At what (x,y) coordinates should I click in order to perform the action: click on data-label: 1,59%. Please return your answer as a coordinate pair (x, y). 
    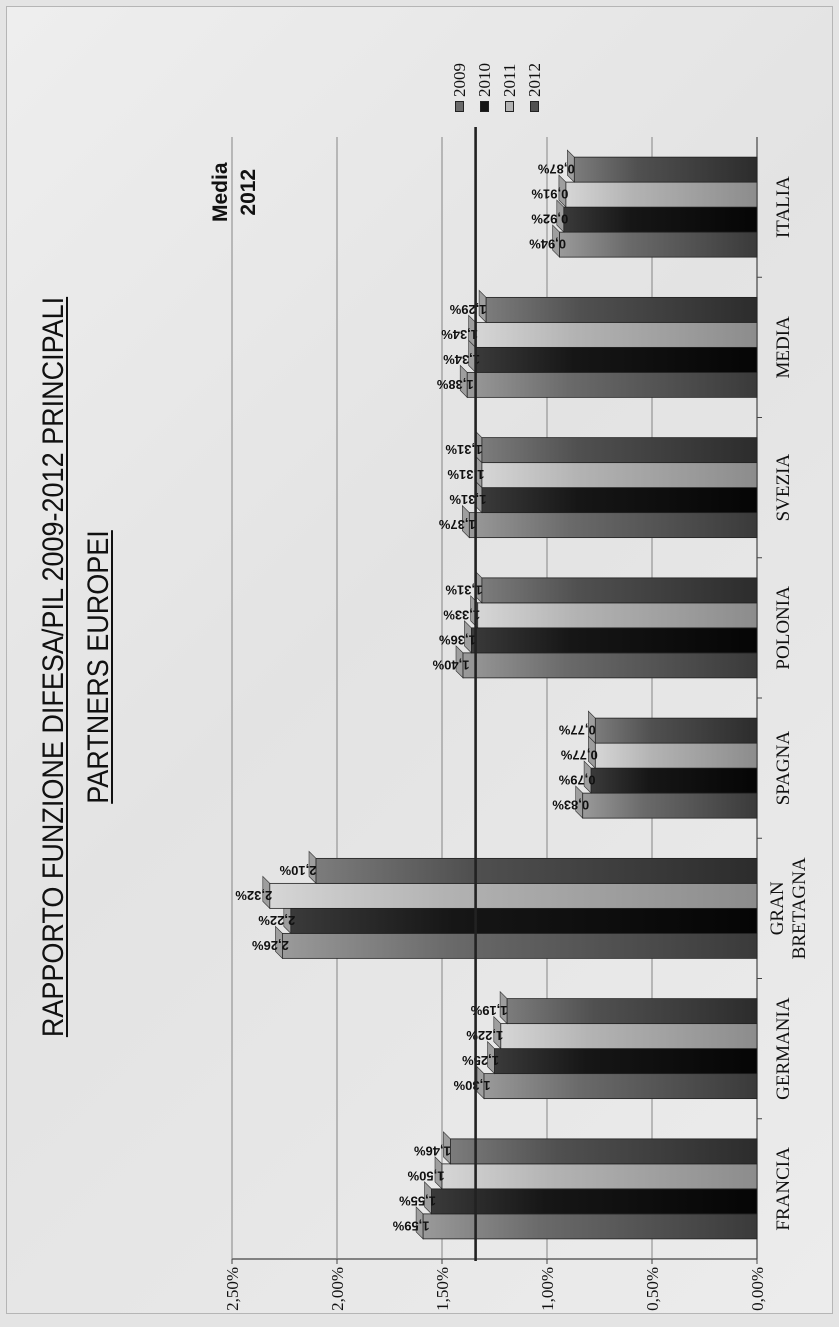
    Looking at the image, I should click on (410, 1225).